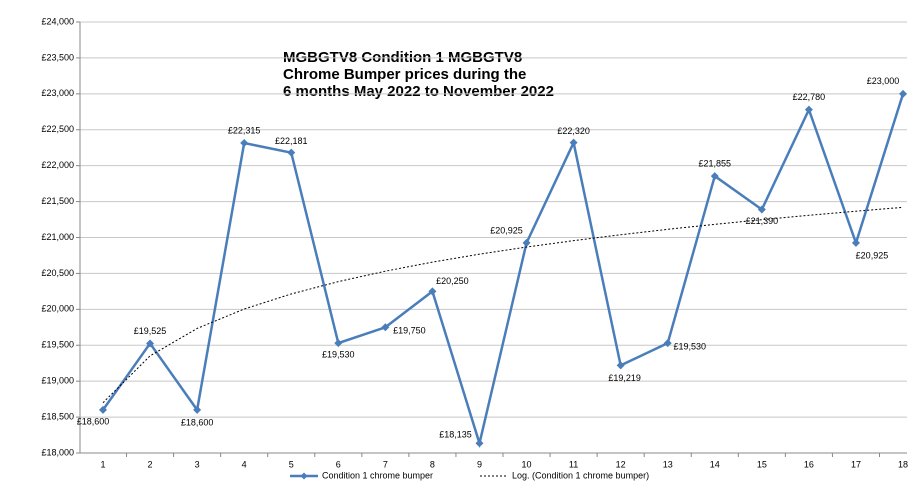 The image size is (908, 486). What do you see at coordinates (57, 57) in the screenshot?
I see `y-tick-label: £23,500` at bounding box center [57, 57].